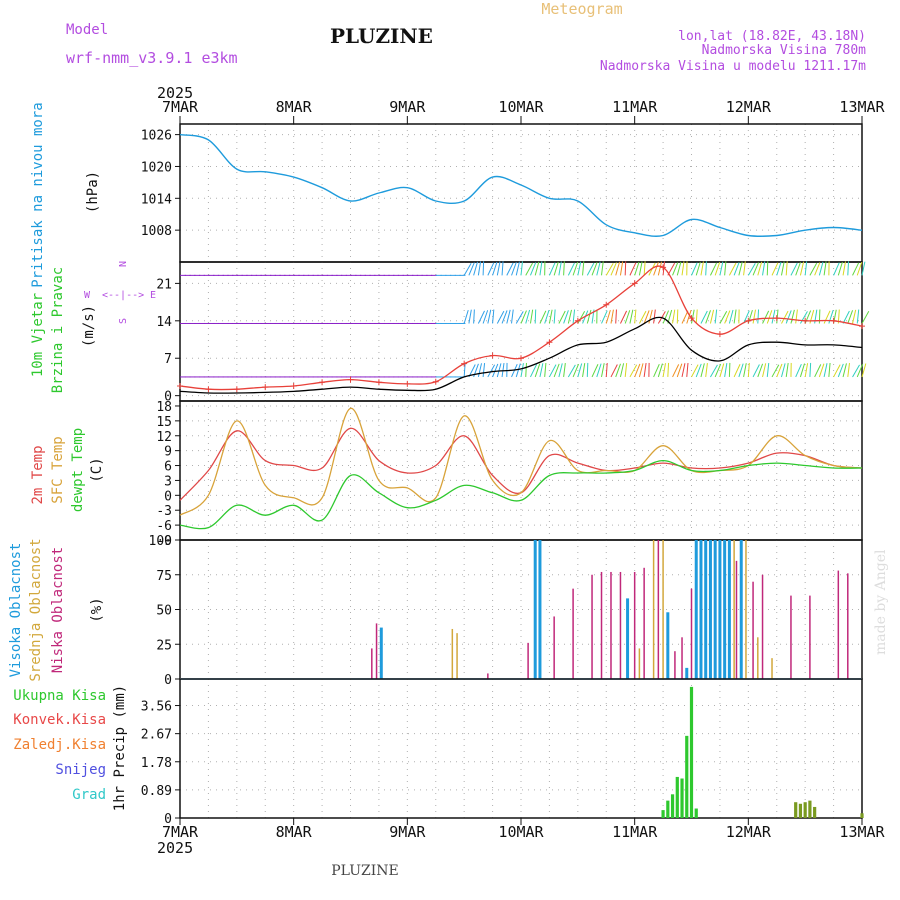  I want to click on year-bottom: 2025, so click(175, 848).